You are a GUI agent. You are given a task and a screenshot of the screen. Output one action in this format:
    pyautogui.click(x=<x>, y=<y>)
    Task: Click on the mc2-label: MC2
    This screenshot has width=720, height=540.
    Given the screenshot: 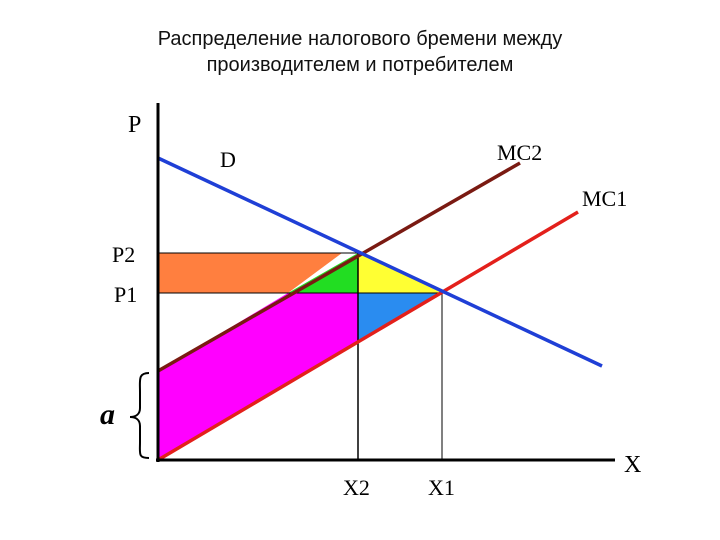 What is the action you would take?
    pyautogui.click(x=519, y=152)
    